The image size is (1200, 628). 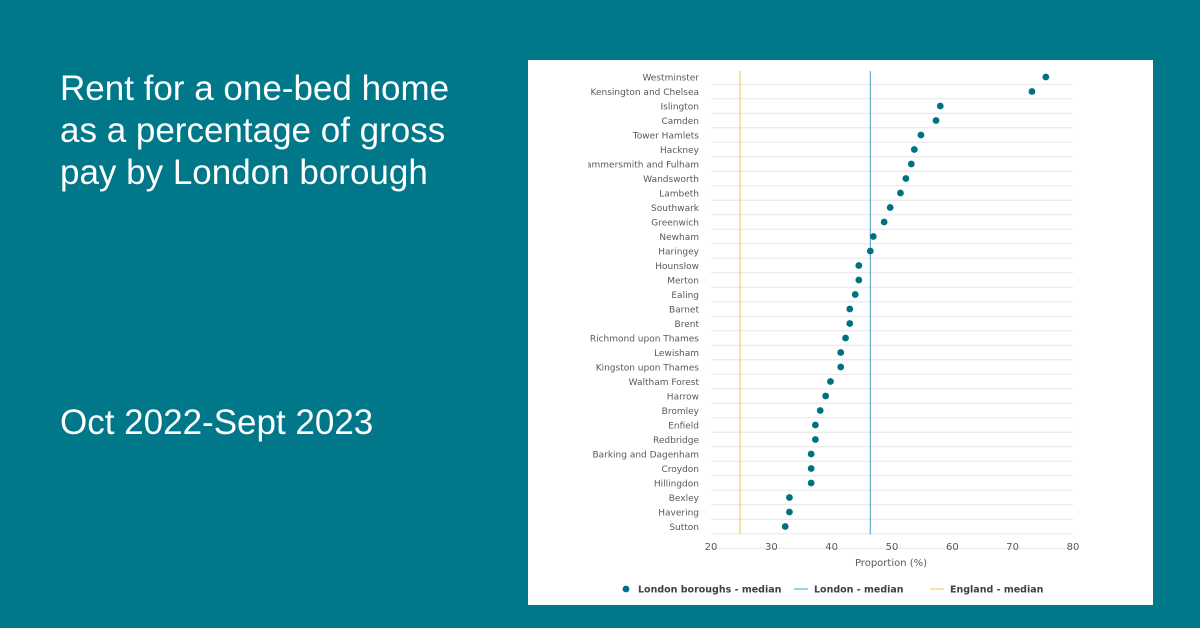 What do you see at coordinates (997, 590) in the screenshot?
I see `legend-label: England - median` at bounding box center [997, 590].